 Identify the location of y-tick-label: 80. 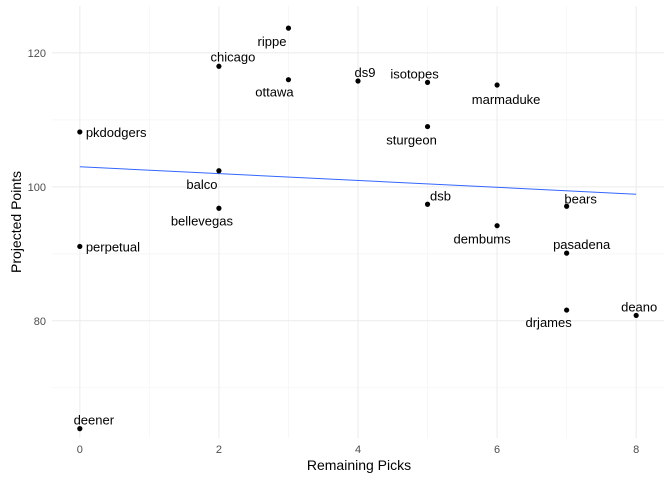
(40, 322).